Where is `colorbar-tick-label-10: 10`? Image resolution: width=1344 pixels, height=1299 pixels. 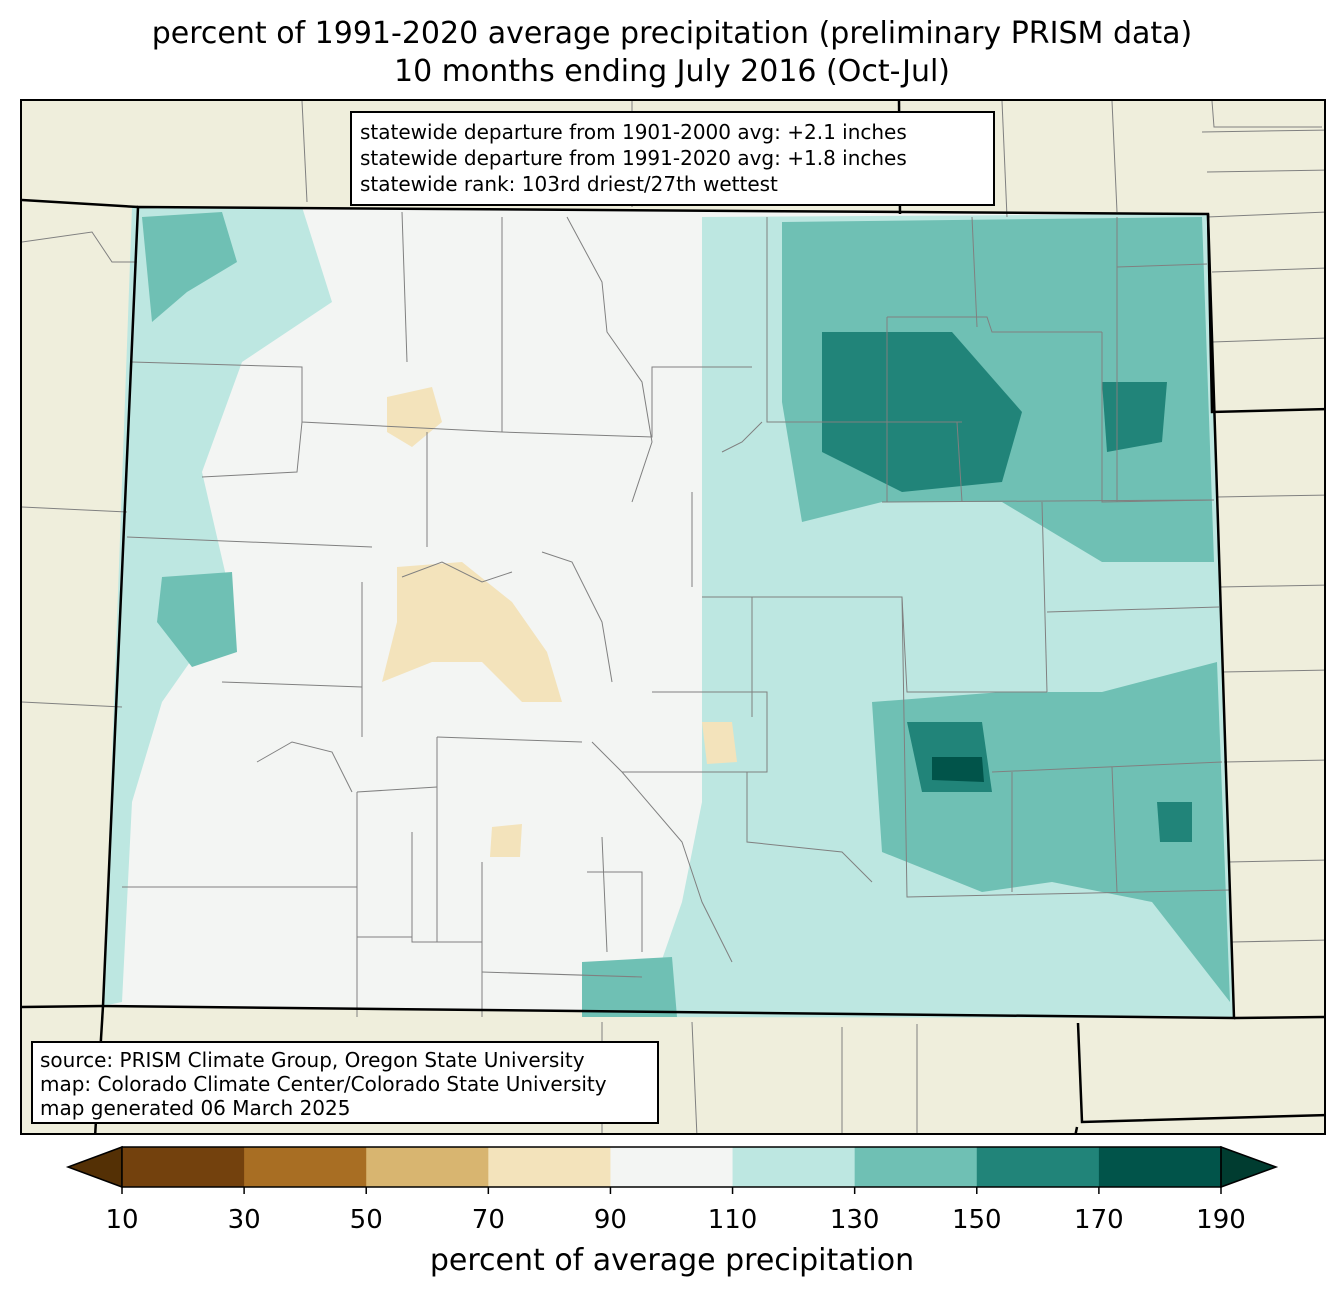
colorbar-tick-label-10: 10 is located at coordinates (122, 1220).